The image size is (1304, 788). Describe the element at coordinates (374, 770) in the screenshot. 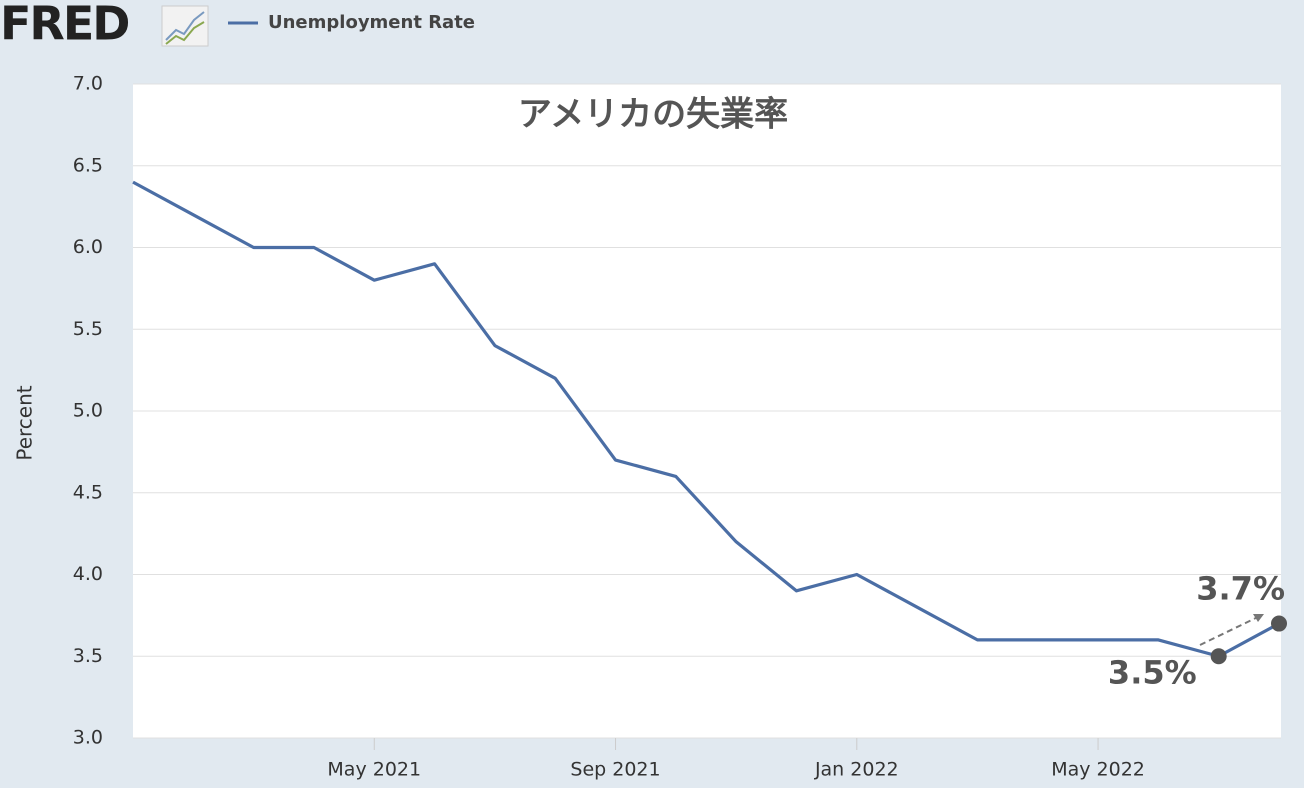

I see `x-tick-label: May 2021` at that location.